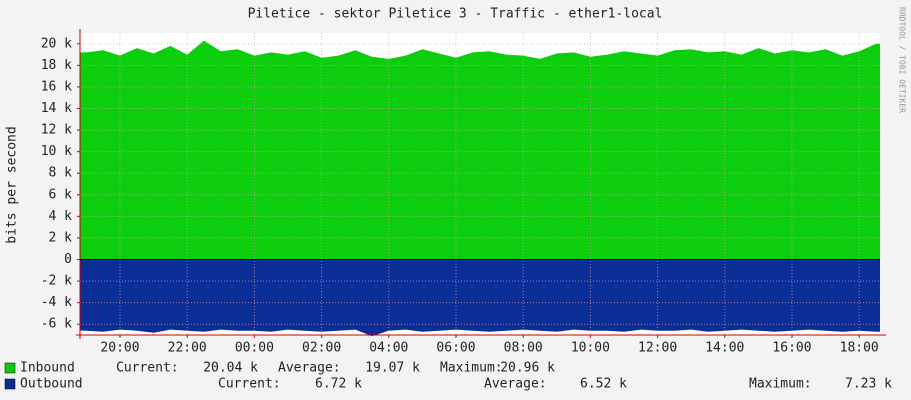 The height and width of the screenshot is (400, 911). Describe the element at coordinates (61, 194) in the screenshot. I see `y-tick-label: 6 k` at that location.